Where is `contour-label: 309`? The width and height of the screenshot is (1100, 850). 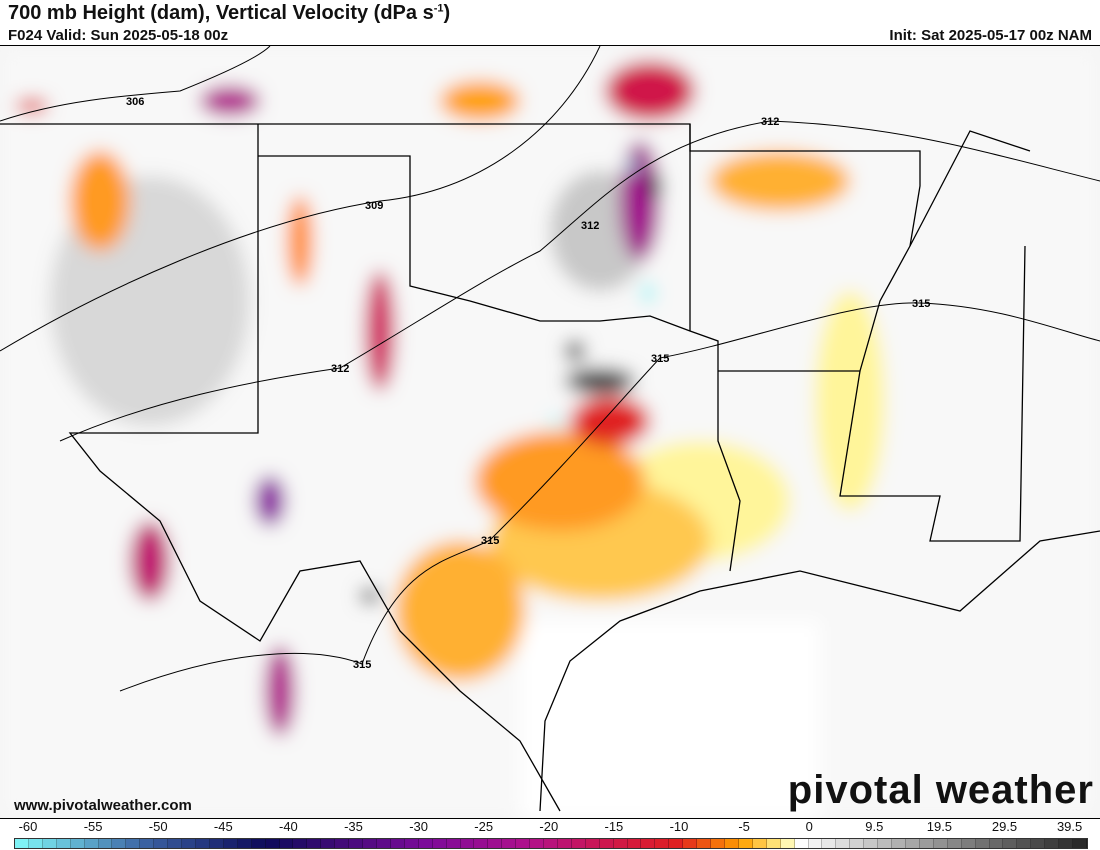
contour-label: 309 is located at coordinates (374, 206).